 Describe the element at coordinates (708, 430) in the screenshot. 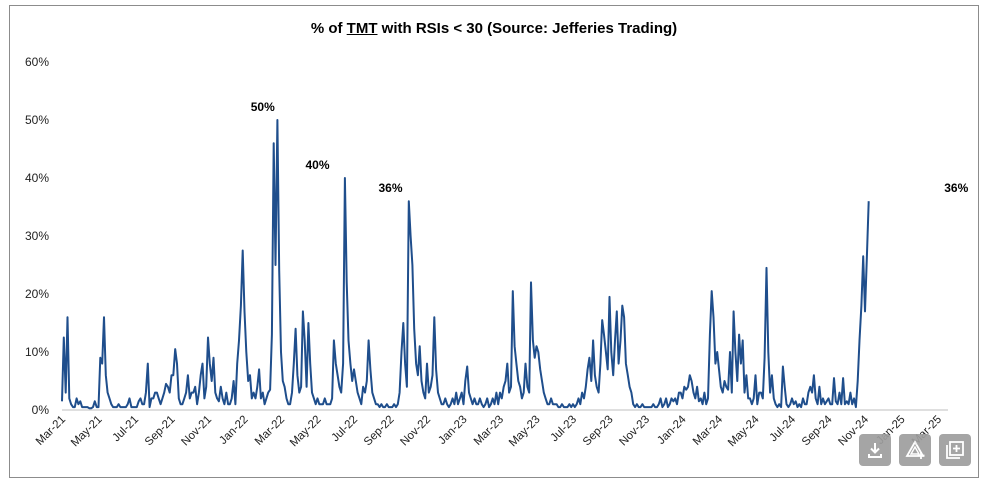

I see `x-tick-label: Mar-24` at that location.